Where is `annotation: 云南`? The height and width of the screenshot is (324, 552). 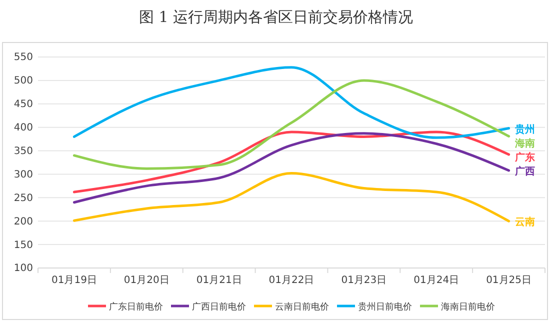
annotation: 云南 is located at coordinates (524, 222).